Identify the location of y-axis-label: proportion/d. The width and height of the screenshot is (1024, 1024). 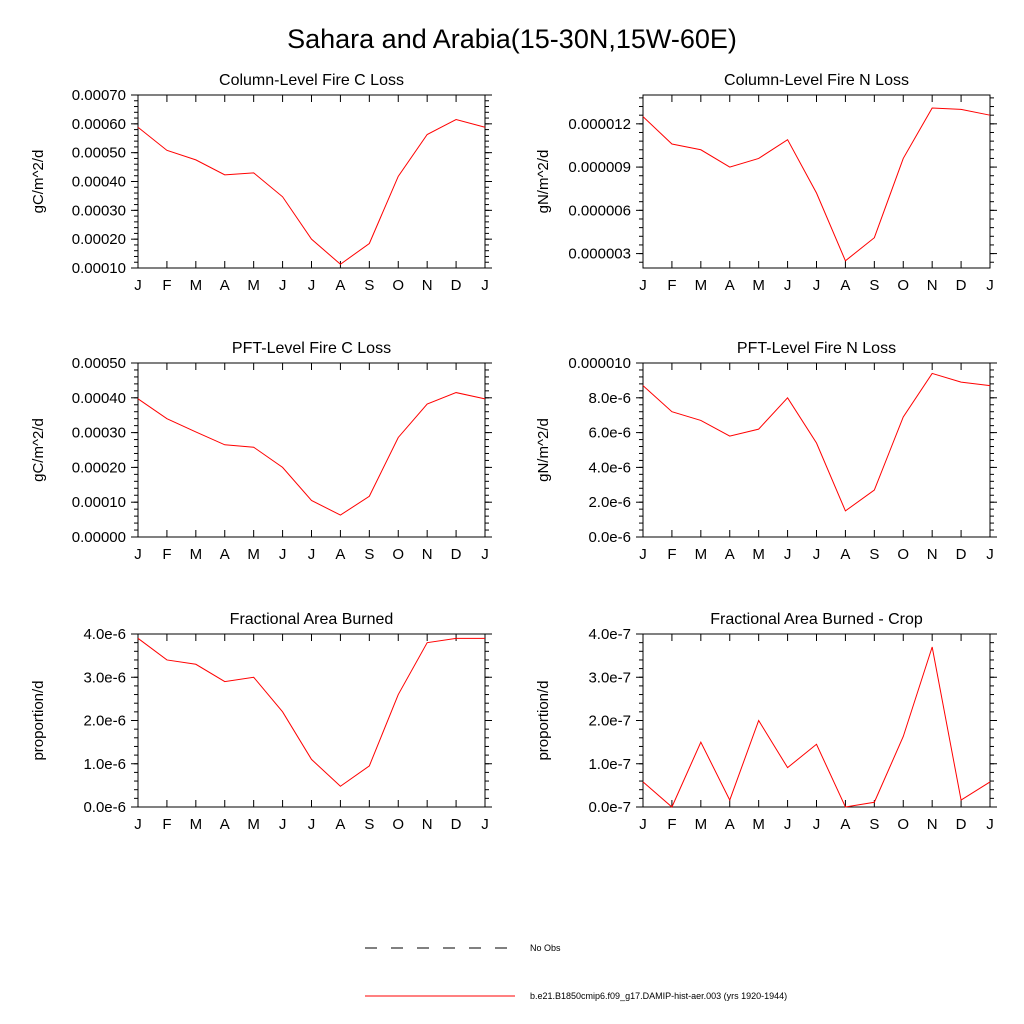
(543, 720).